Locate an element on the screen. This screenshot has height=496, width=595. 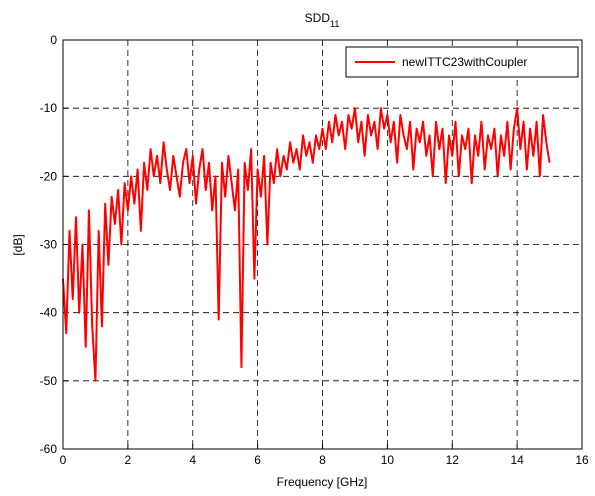
legend-label: newITTC23withCoupler is located at coordinates (464, 62).